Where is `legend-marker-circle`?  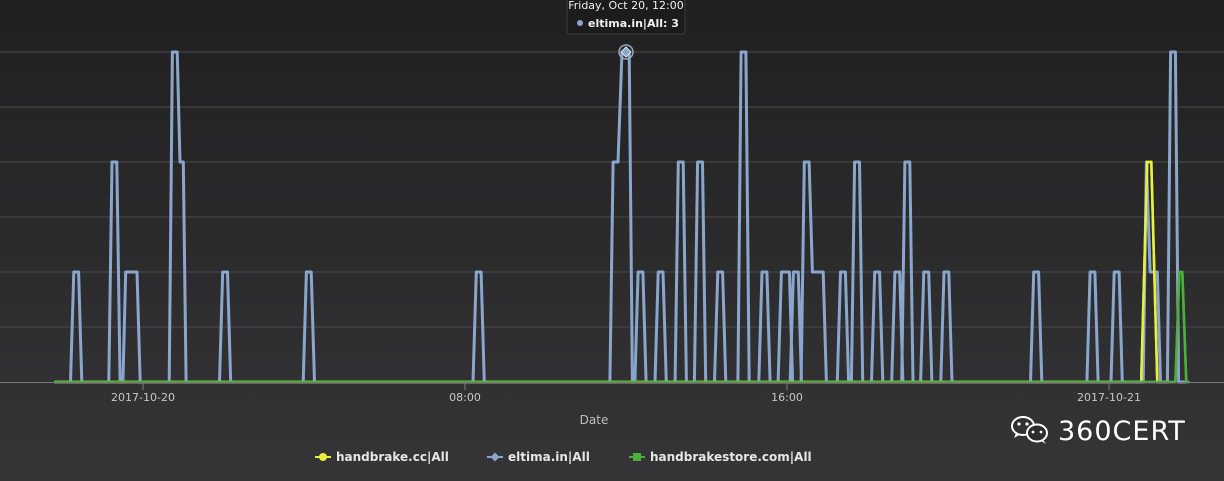
legend-marker-circle is located at coordinates (323, 457).